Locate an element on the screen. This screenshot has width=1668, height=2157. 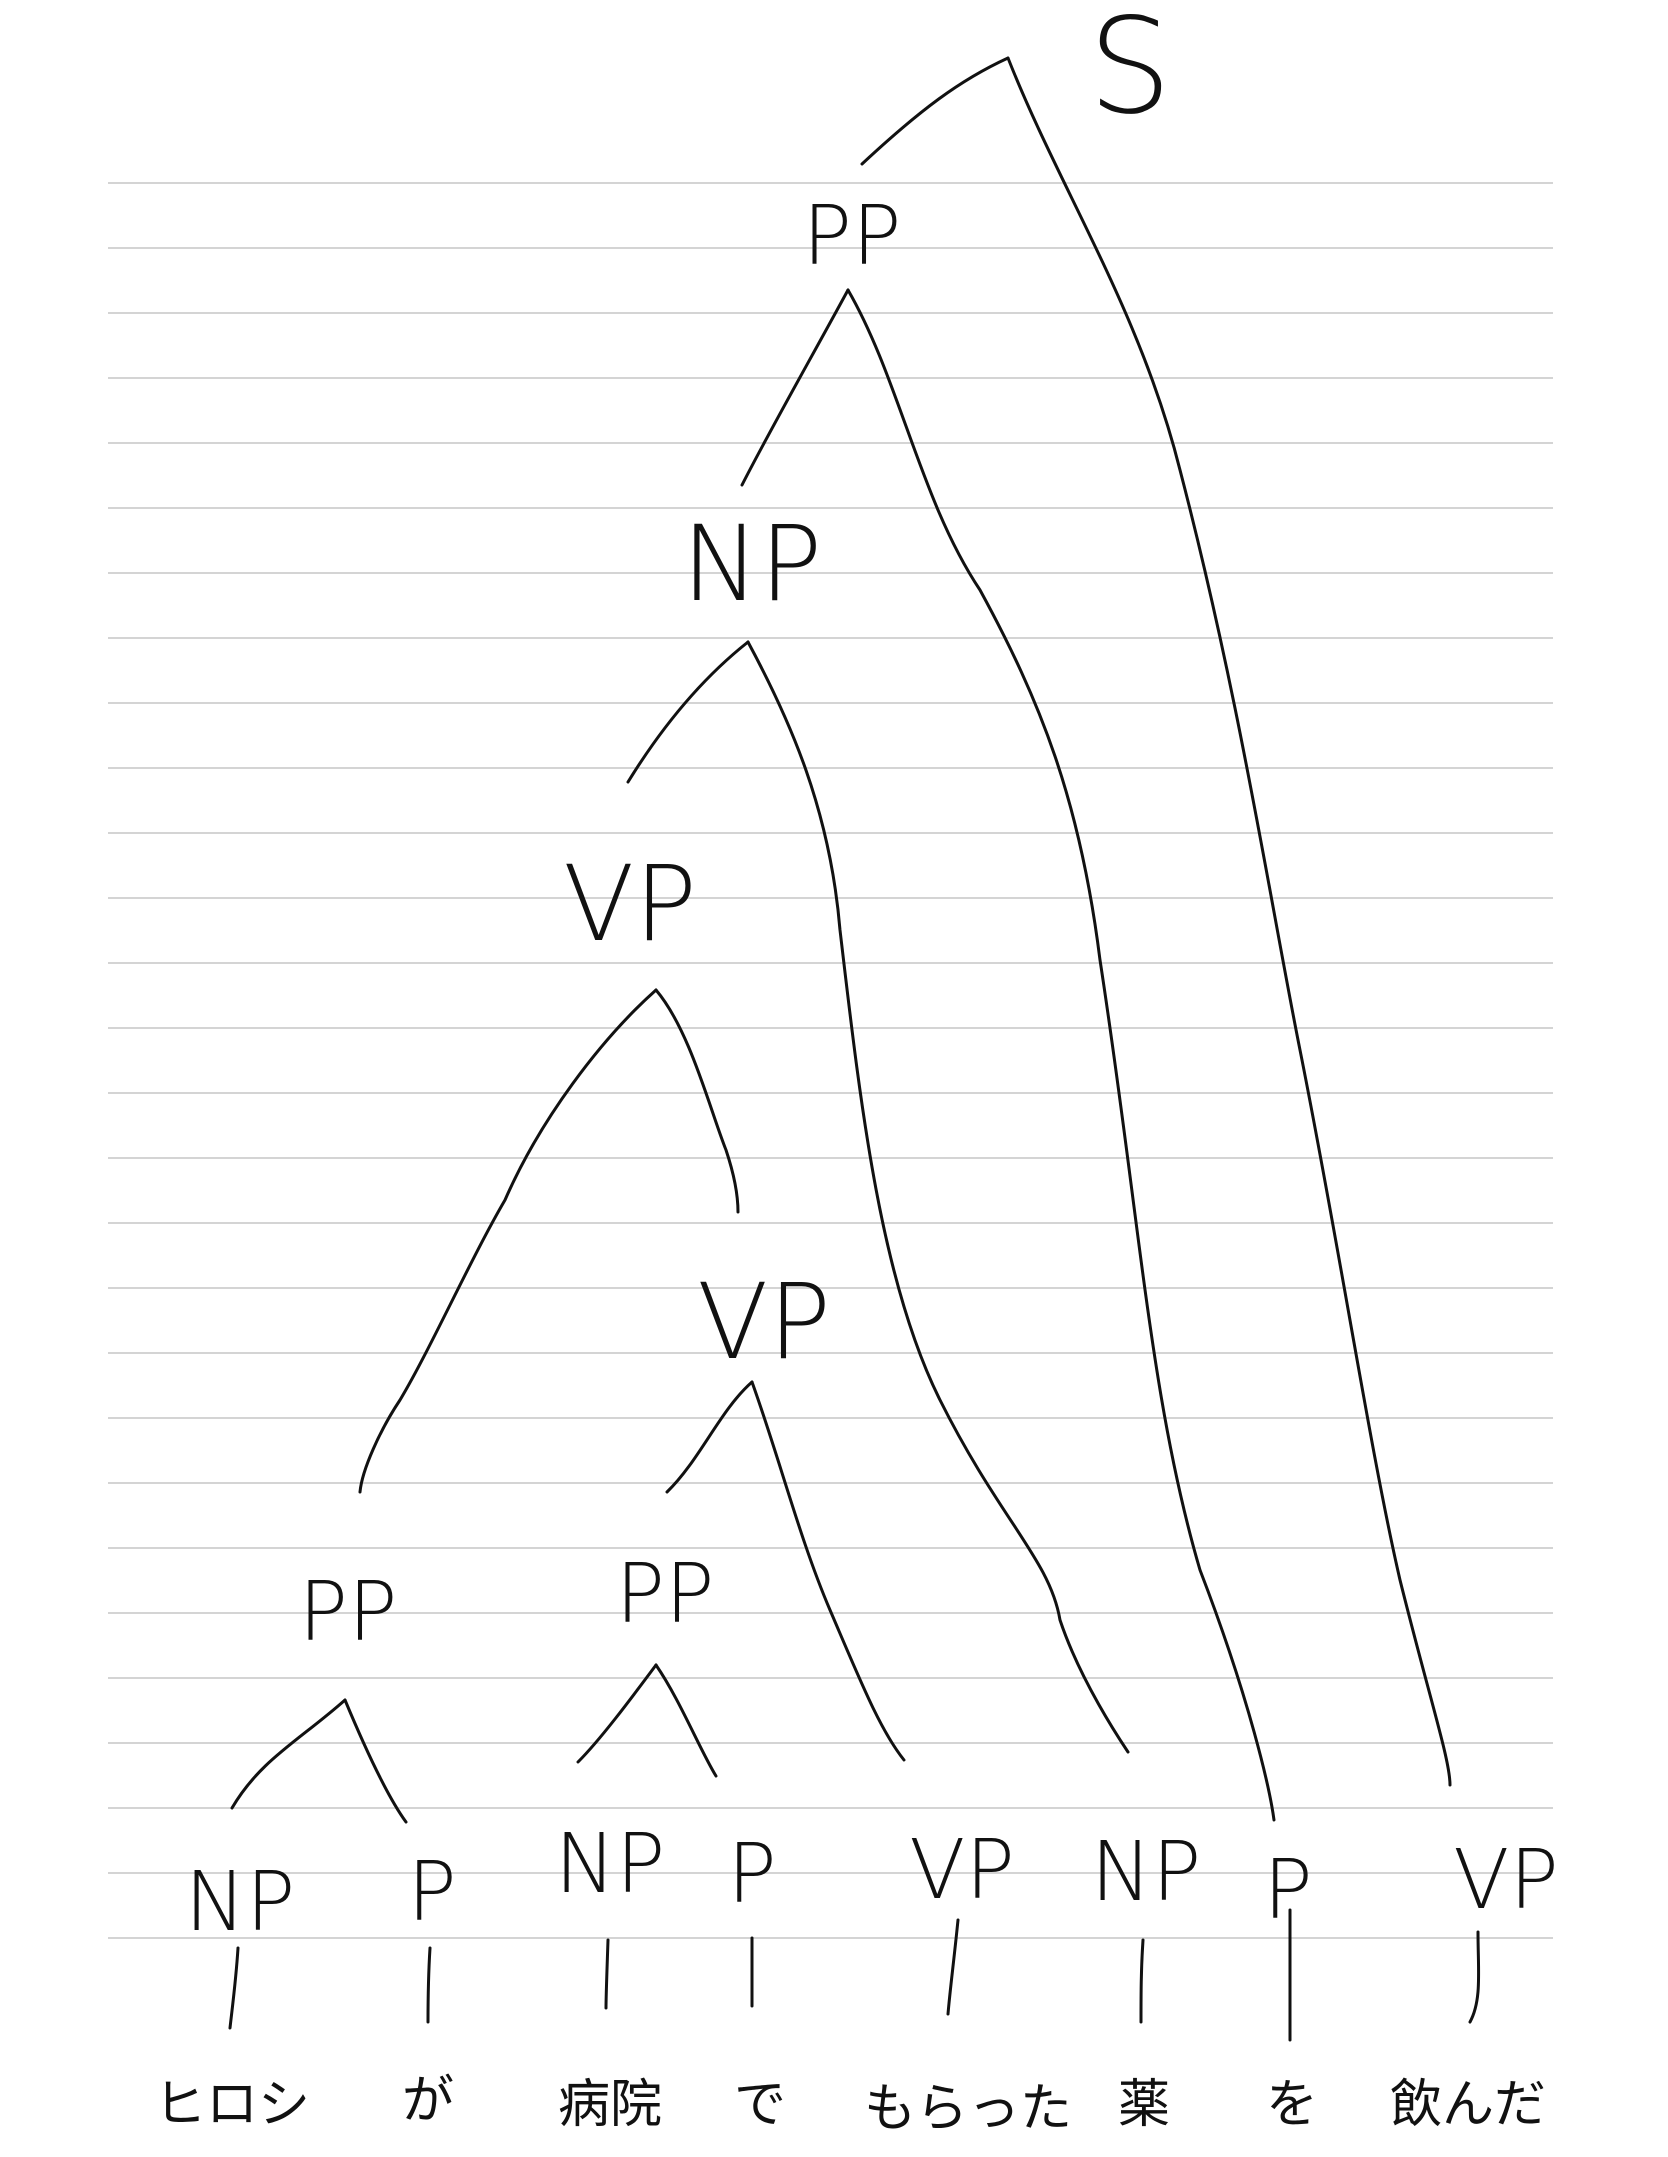
node-vp-1: VP is located at coordinates (962, 1870).